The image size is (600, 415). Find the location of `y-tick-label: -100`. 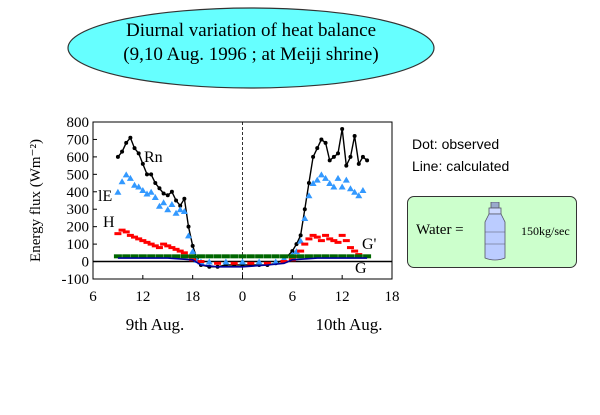

y-tick-label: -100 is located at coordinates (76, 280).